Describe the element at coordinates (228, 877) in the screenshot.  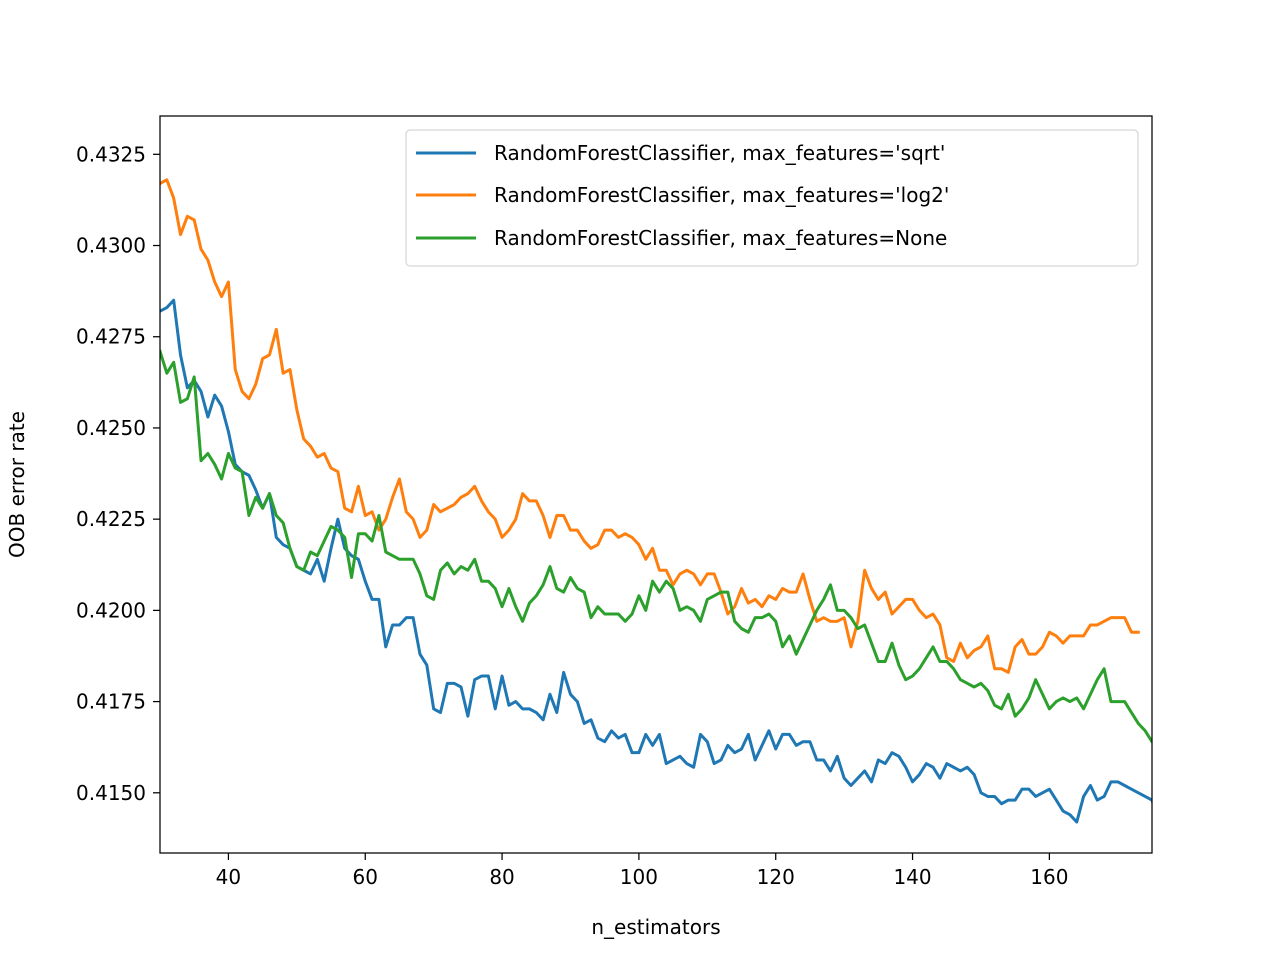
I see `x-tick-label: 40` at that location.